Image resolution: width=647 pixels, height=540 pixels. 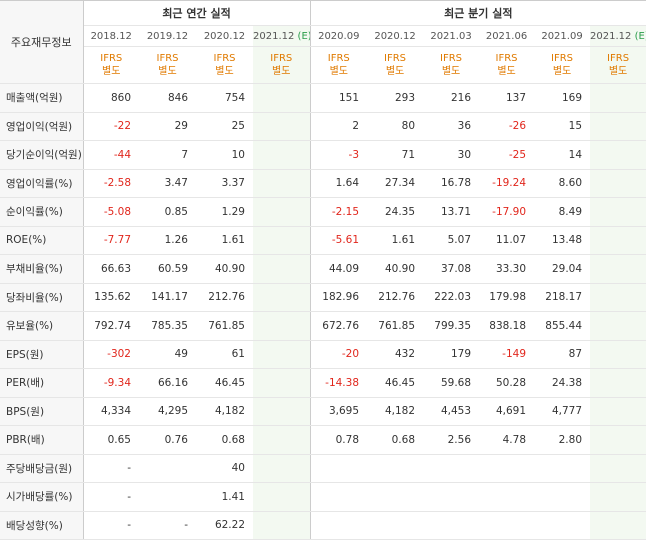 I want to click on period-header: 2021.06, so click(x=507, y=36).